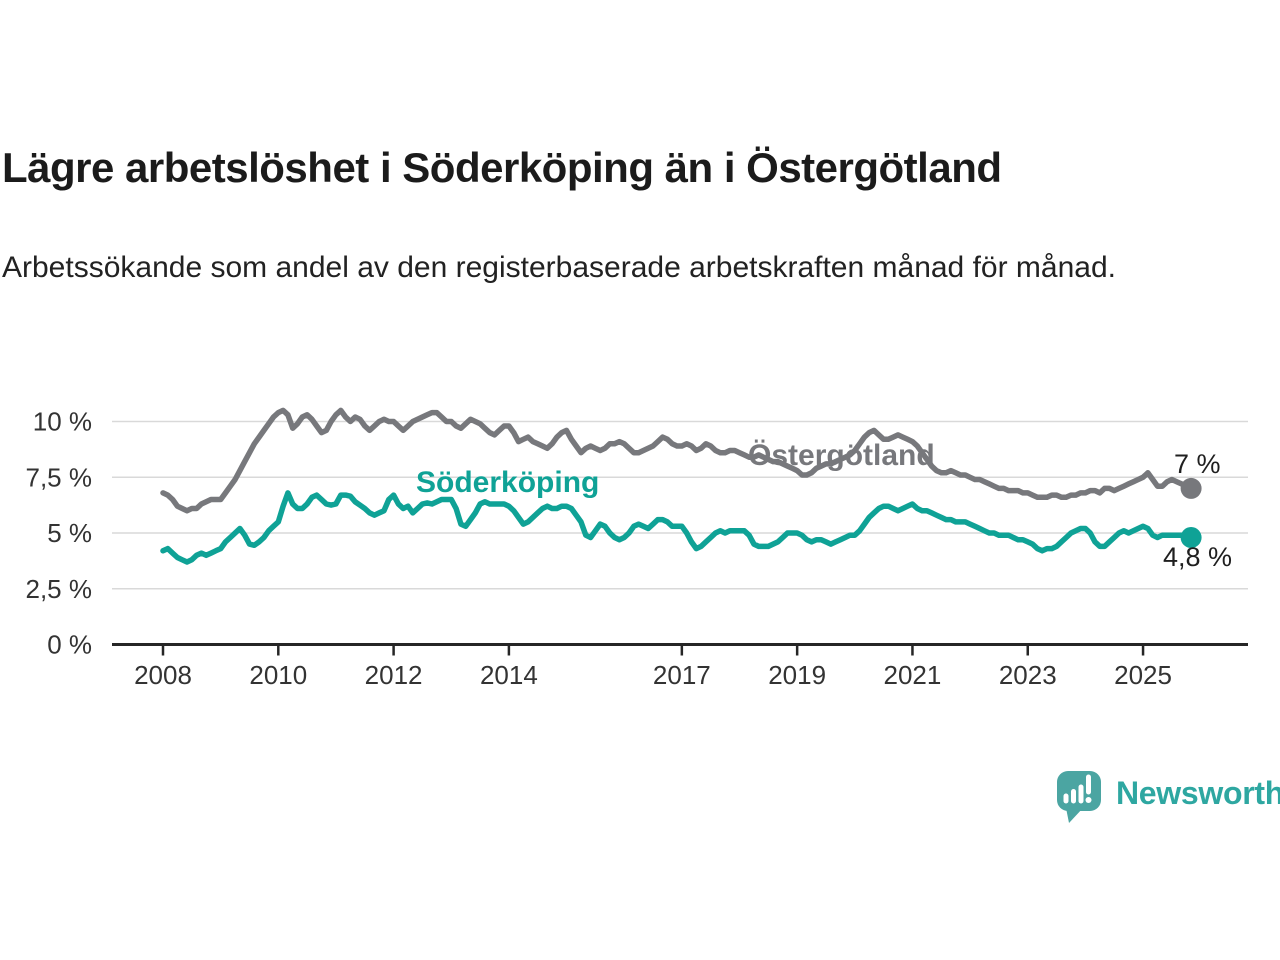 The width and height of the screenshot is (1280, 960). Describe the element at coordinates (1197, 464) in the screenshot. I see `end-value-label-ostergotland: 7 %` at that location.